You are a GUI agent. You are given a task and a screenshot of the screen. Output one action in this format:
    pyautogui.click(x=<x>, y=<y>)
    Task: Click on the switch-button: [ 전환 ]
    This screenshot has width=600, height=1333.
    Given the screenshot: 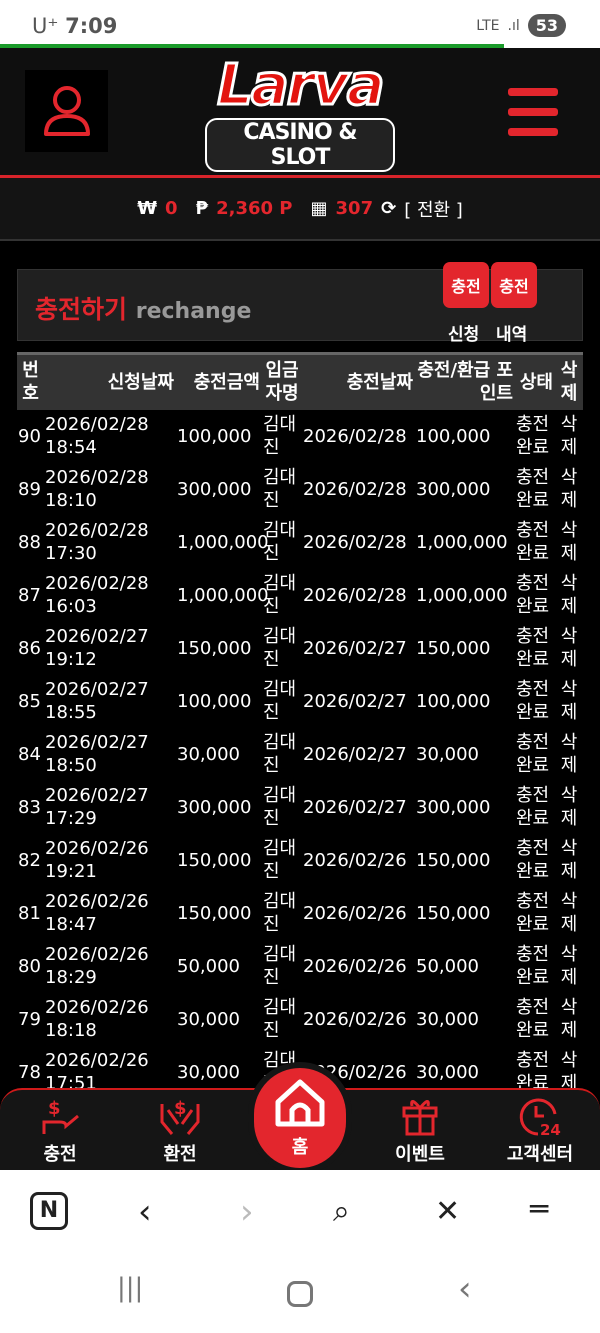 What is the action you would take?
    pyautogui.click(x=433, y=210)
    